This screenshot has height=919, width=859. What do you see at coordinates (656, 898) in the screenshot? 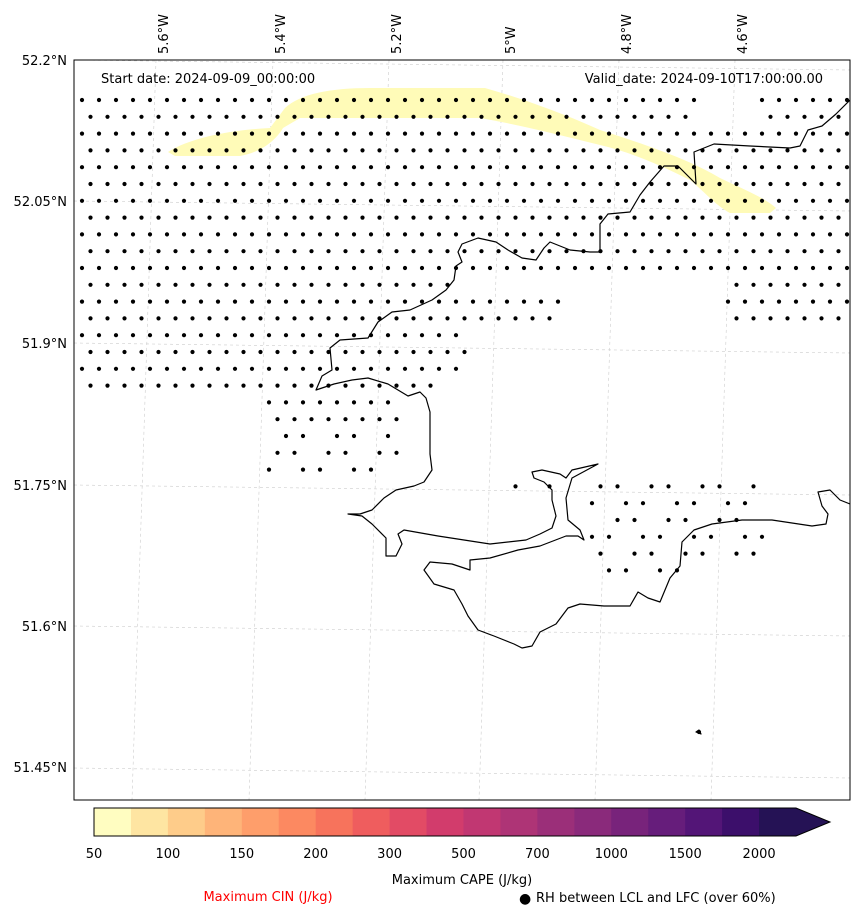
I see `rh-legend-label: RH between LCL and LFC (over 60%)` at bounding box center [656, 898].